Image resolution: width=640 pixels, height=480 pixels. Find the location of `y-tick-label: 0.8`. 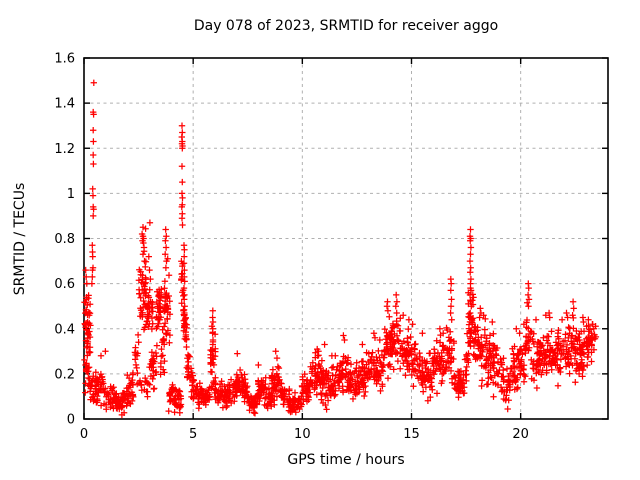

y-tick-label: 0.8 is located at coordinates (64, 239).